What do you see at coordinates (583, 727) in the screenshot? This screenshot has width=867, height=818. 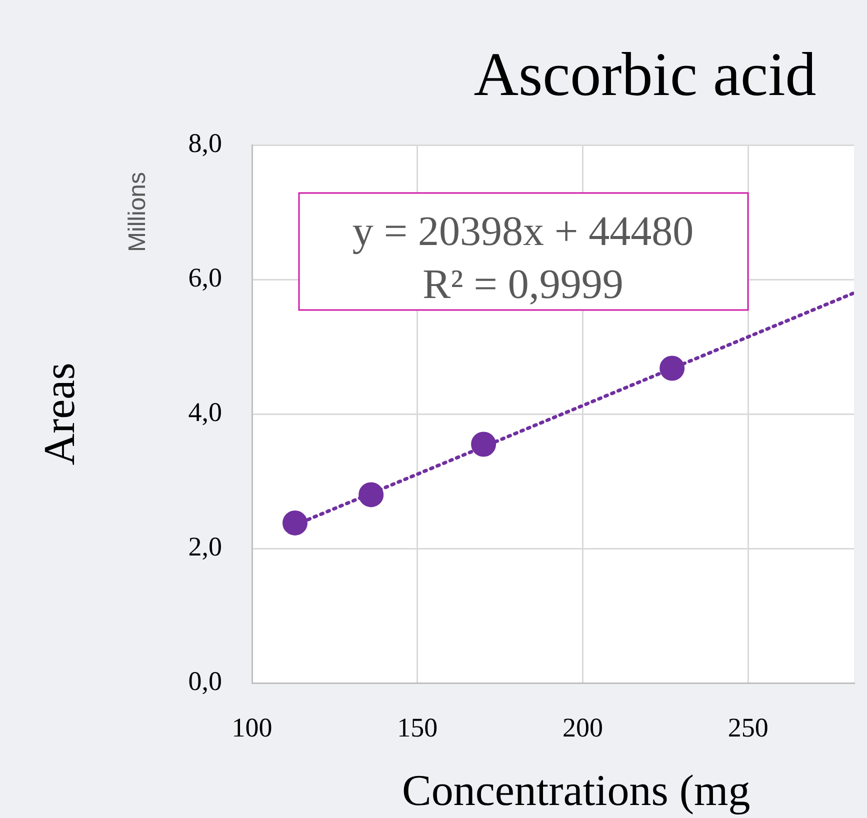 I see `x-tick-label: 200` at bounding box center [583, 727].